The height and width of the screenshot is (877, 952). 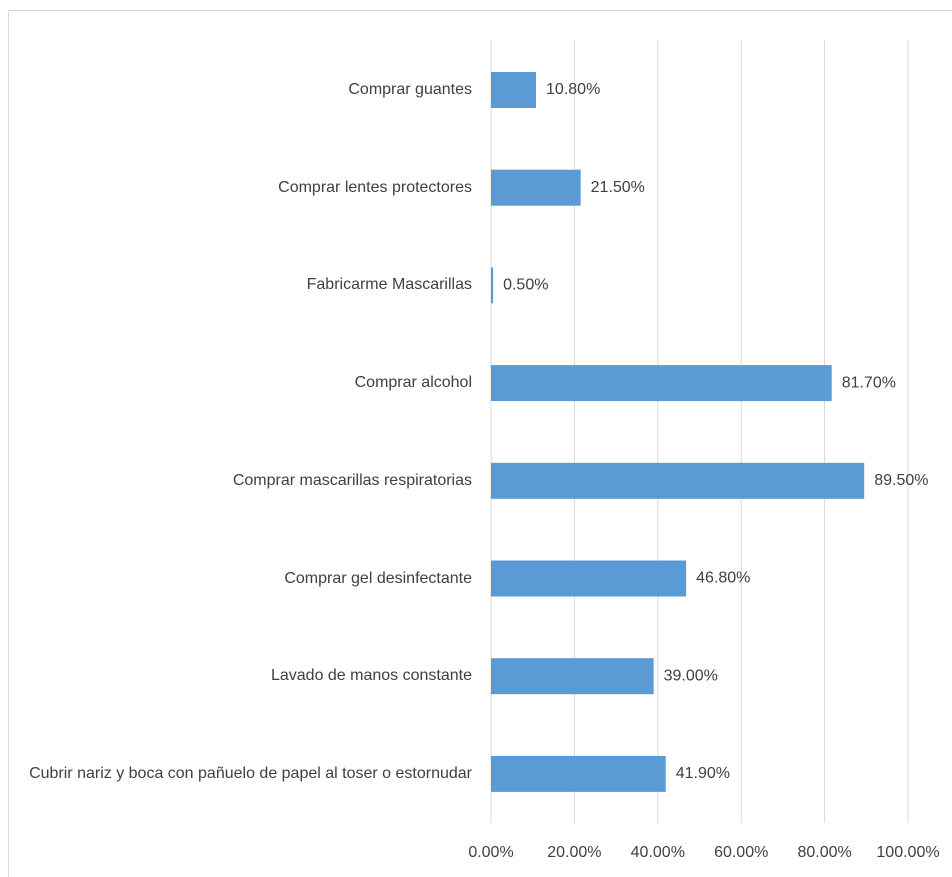 I want to click on x-tick-label: 100.00%, so click(x=907, y=852).